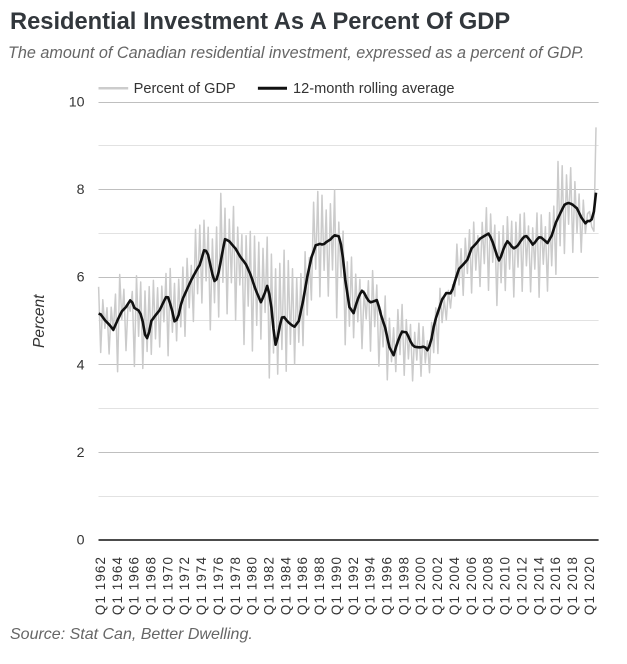 Image resolution: width=627 pixels, height=664 pixels. What do you see at coordinates (81, 453) in the screenshot?
I see `svg-text: 2` at bounding box center [81, 453].